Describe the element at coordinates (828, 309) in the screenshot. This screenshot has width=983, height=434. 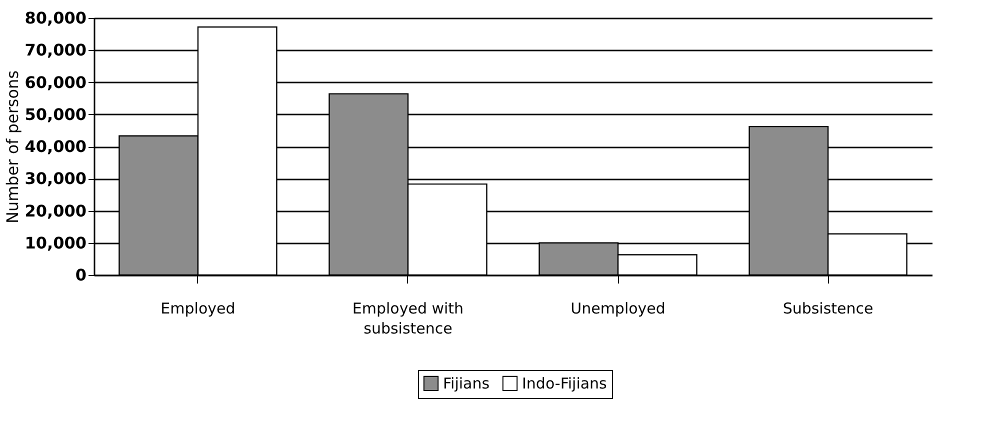
I see `x-tick-label: Subsistence` at that location.